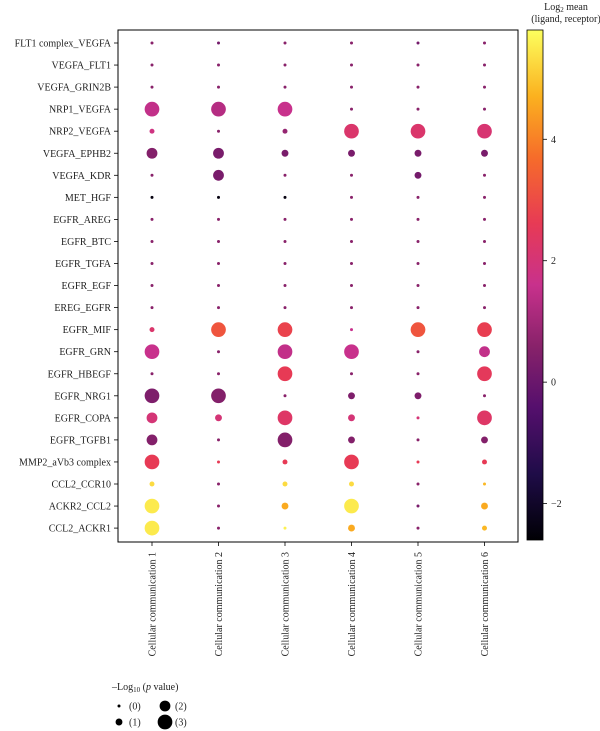  What do you see at coordinates (83, 418) in the screenshot?
I see `y-tick-label: EGFR_COPA` at bounding box center [83, 418].